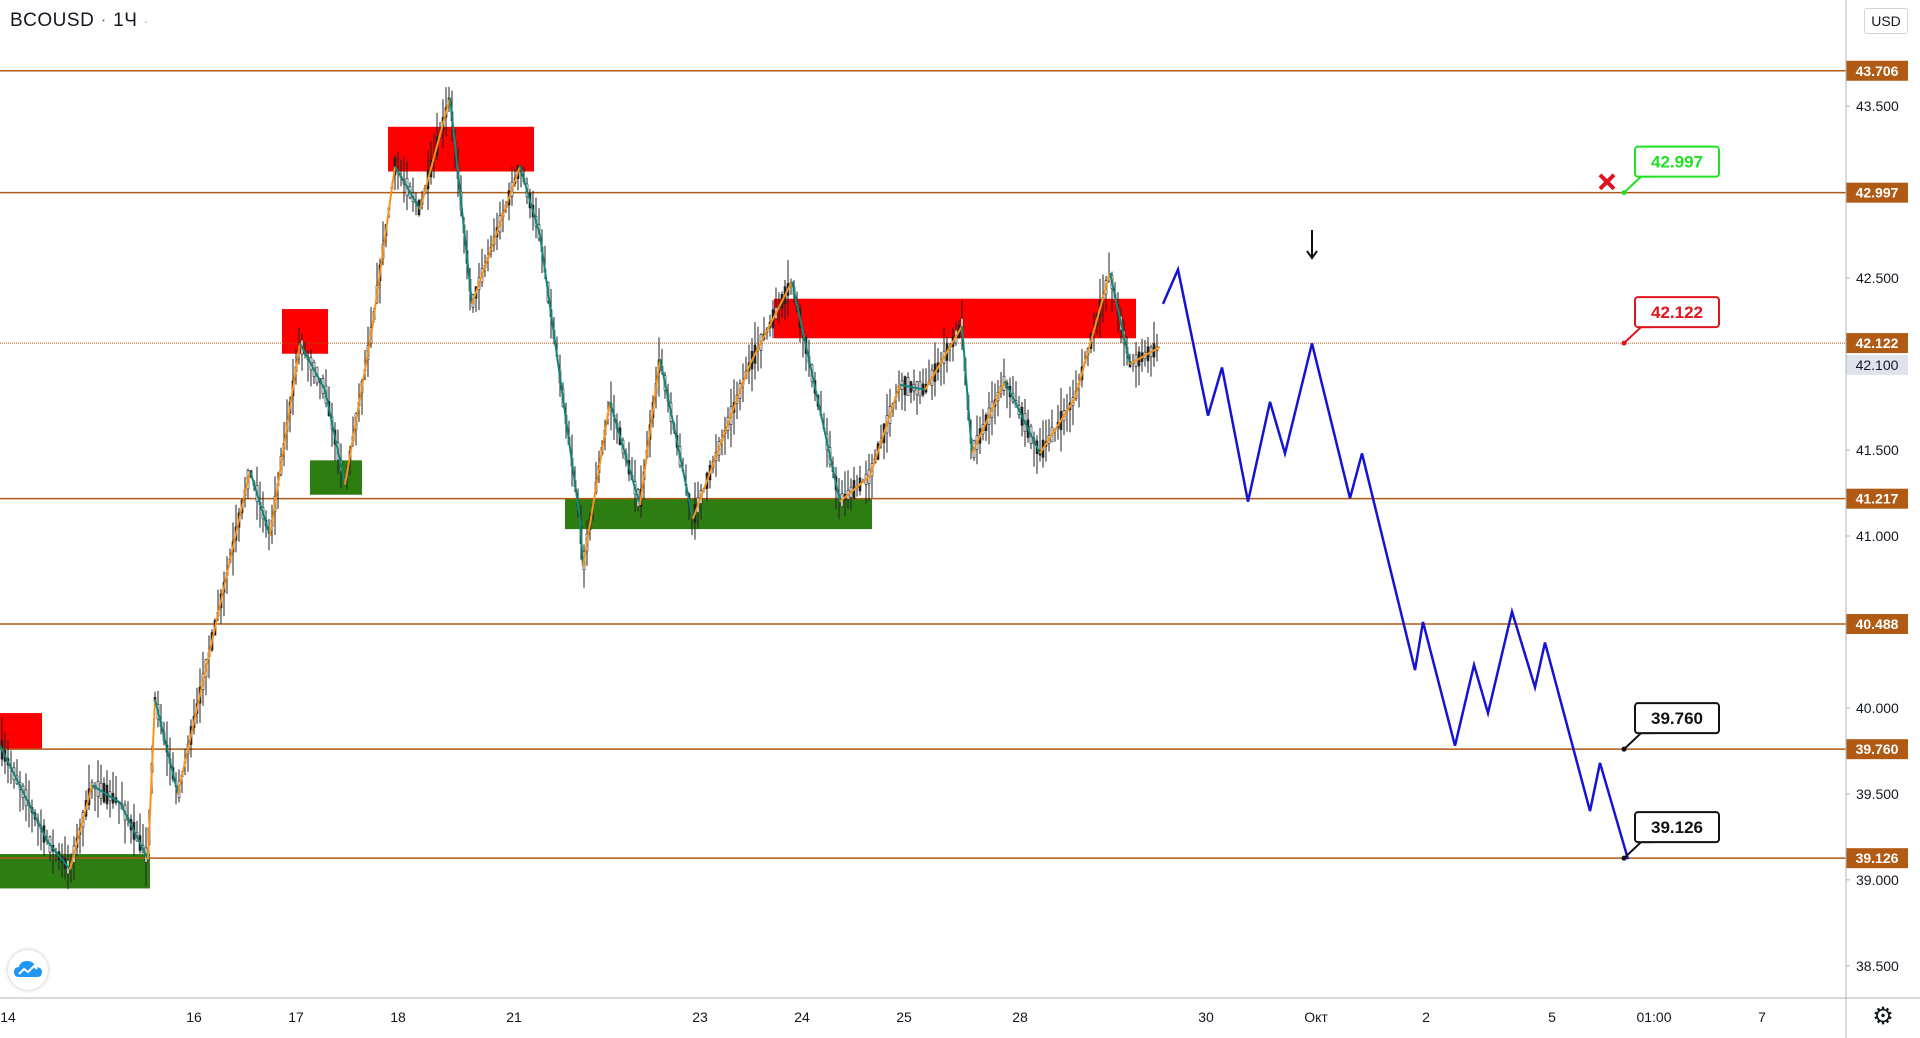 The image size is (1920, 1038). Describe the element at coordinates (1653, 1017) in the screenshot. I see `x-tick-label: 01:00` at that location.